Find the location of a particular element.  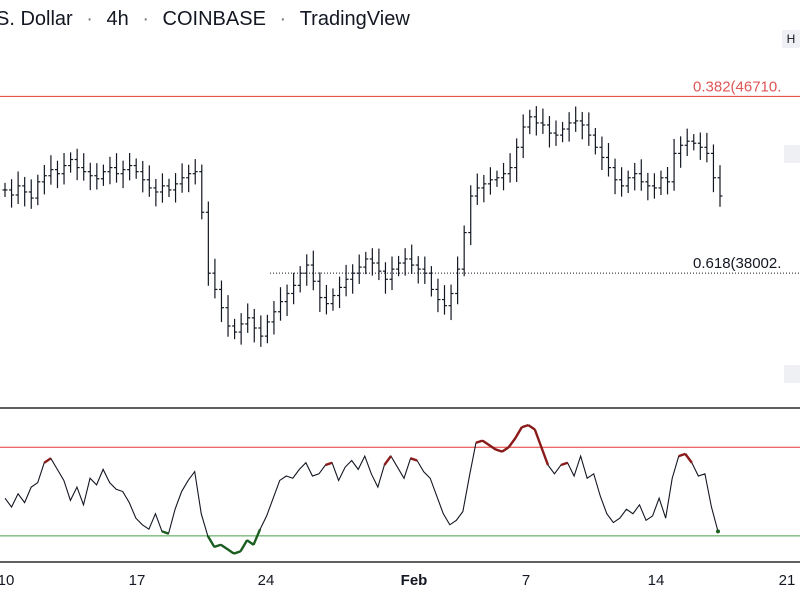

x-tick-label: 7 is located at coordinates (526, 580).